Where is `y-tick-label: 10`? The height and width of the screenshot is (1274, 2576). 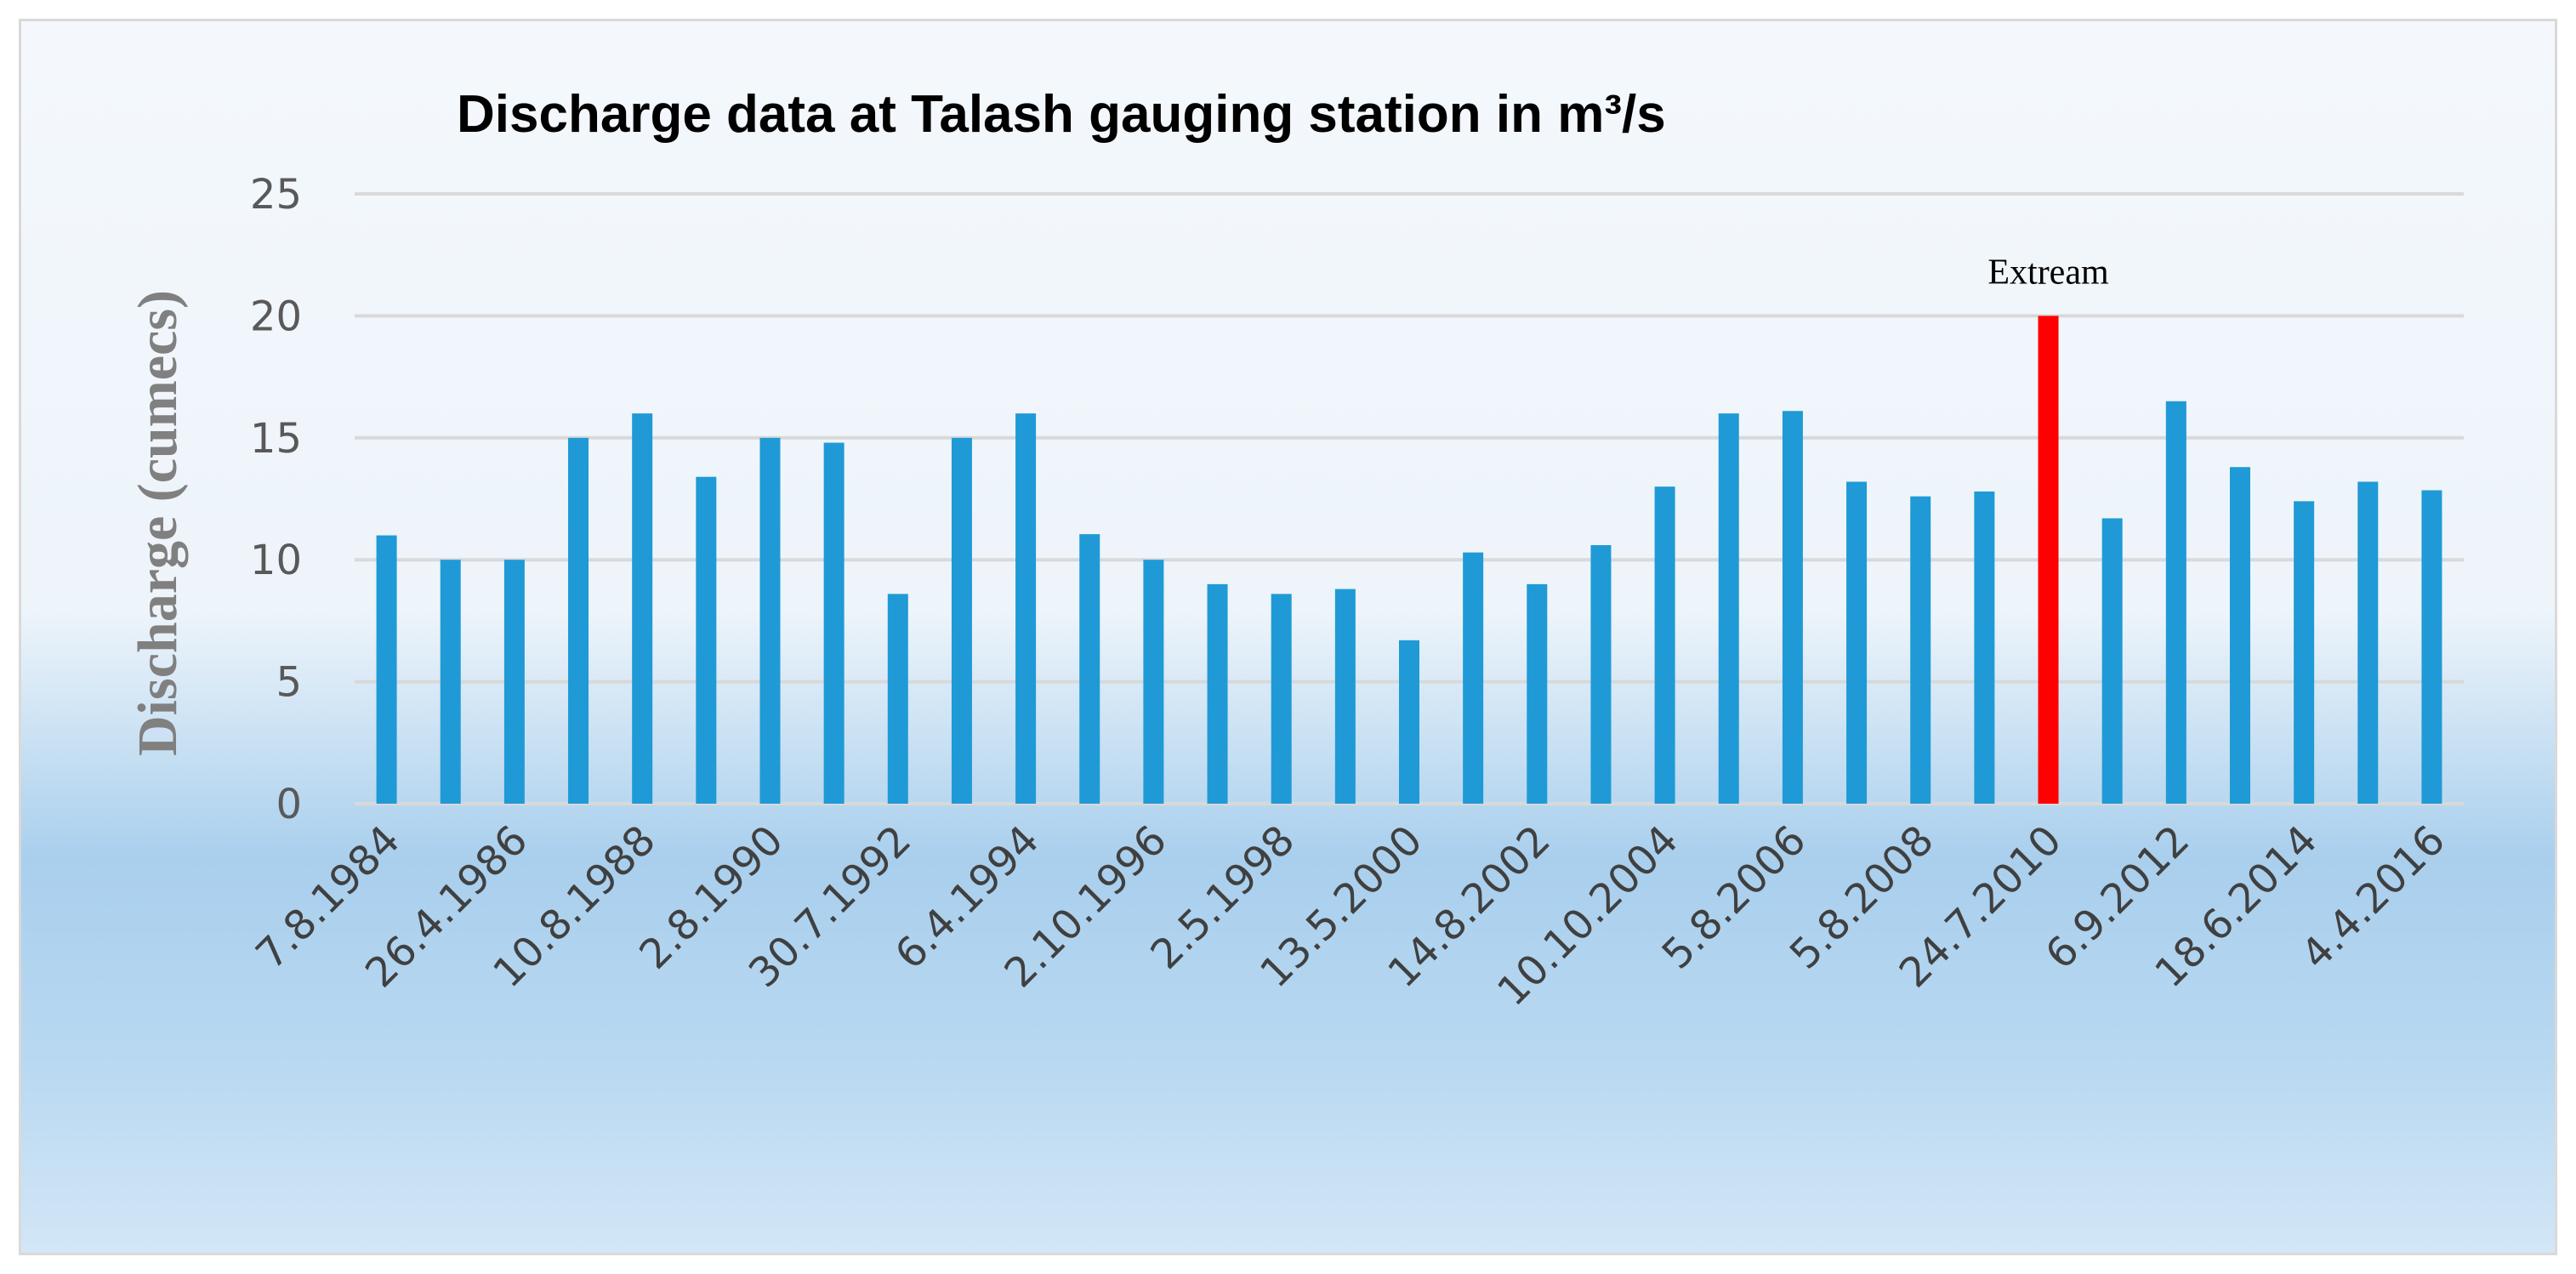
y-tick-label: 10 is located at coordinates (276, 560).